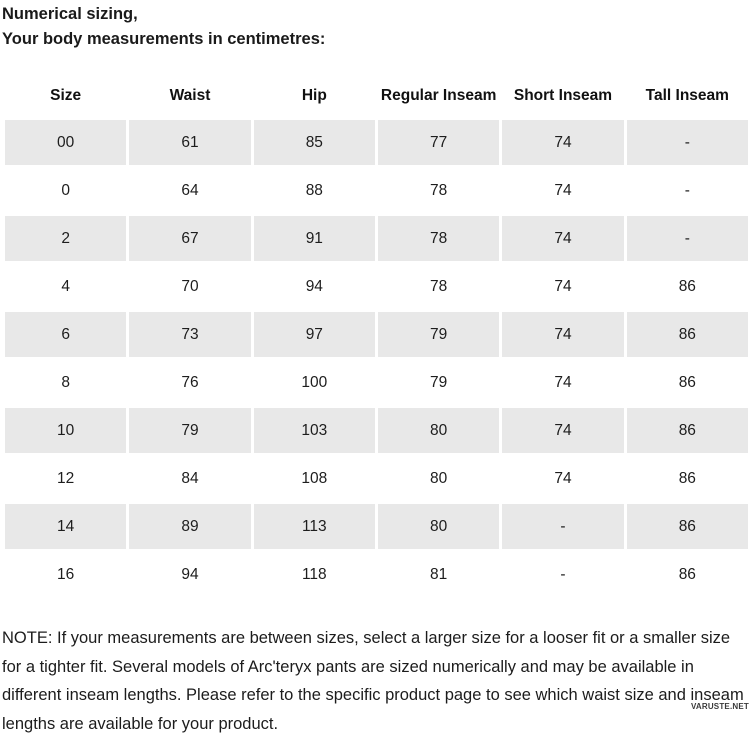 This screenshot has width=752, height=738. What do you see at coordinates (314, 478) in the screenshot?
I see `table-cell: 108` at bounding box center [314, 478].